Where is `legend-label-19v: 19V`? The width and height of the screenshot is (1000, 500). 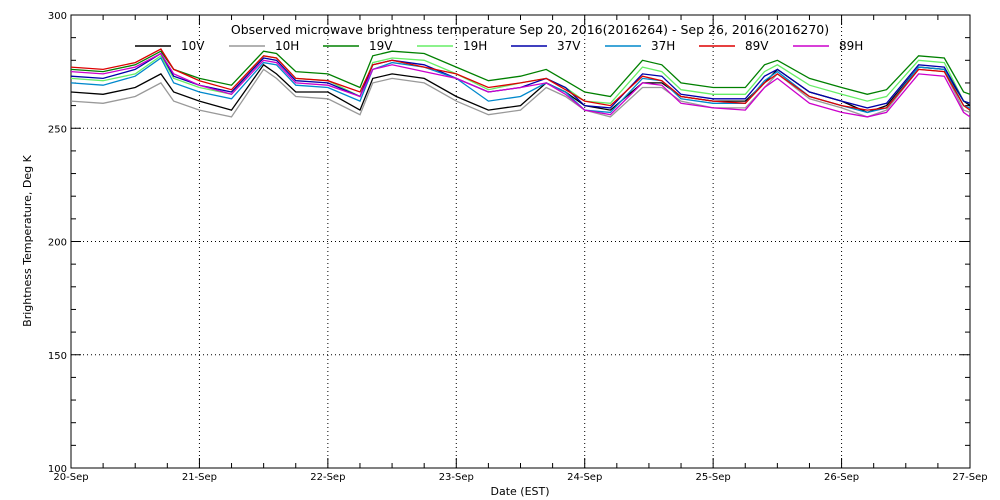 legend-label-19v: 19V is located at coordinates (381, 46).